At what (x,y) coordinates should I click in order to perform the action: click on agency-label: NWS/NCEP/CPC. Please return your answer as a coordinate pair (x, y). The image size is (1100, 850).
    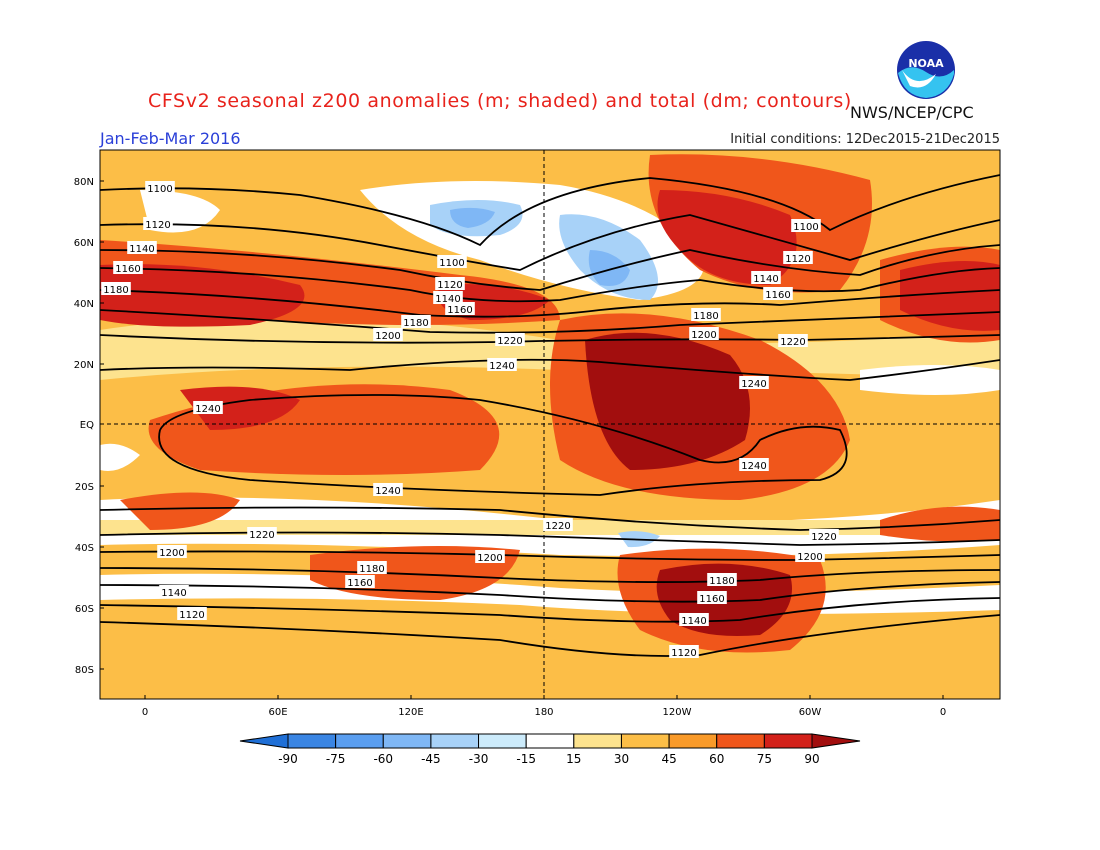
    Looking at the image, I should click on (912, 112).